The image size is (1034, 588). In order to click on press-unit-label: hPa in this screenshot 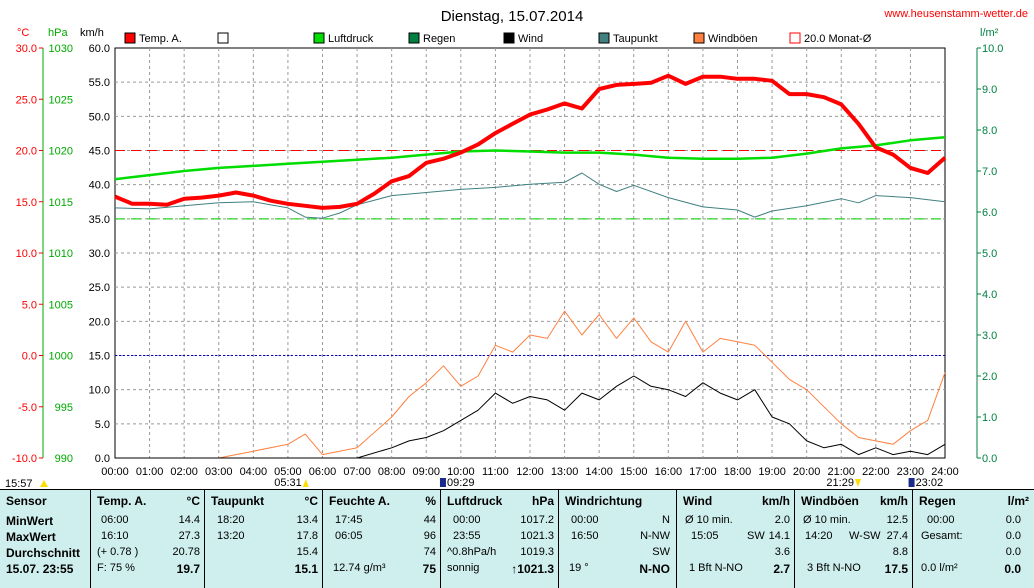, I will do `click(543, 501)`.